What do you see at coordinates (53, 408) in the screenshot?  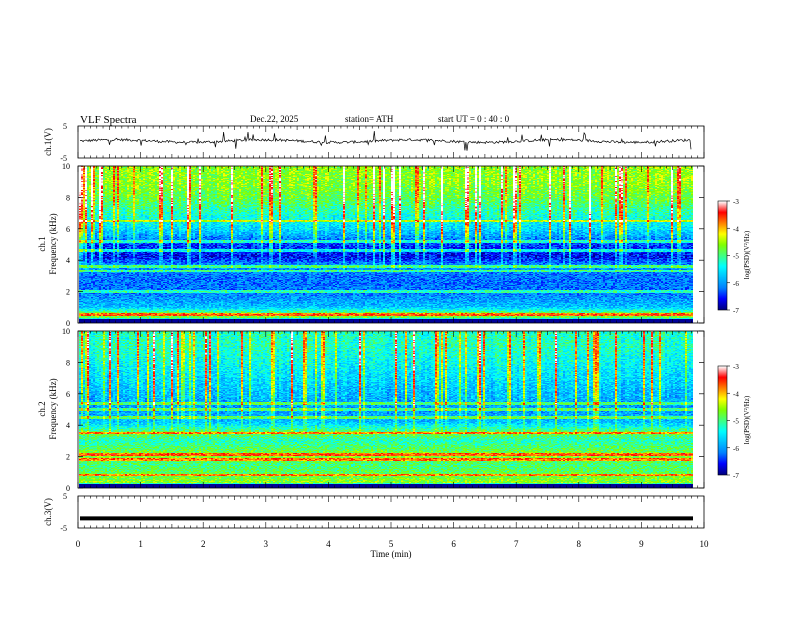 I see `ch2-freq-ylabel: Frequency (kHz)` at bounding box center [53, 408].